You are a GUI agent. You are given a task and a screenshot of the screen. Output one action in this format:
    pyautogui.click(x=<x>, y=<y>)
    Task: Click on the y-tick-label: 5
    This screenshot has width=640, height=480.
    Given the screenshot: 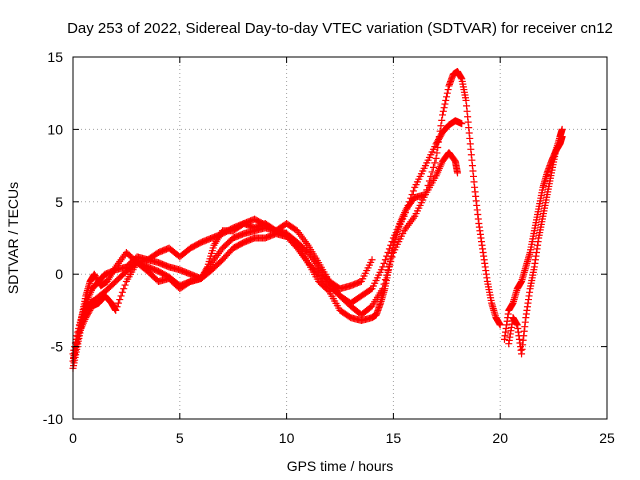 What is the action you would take?
    pyautogui.click(x=59, y=202)
    